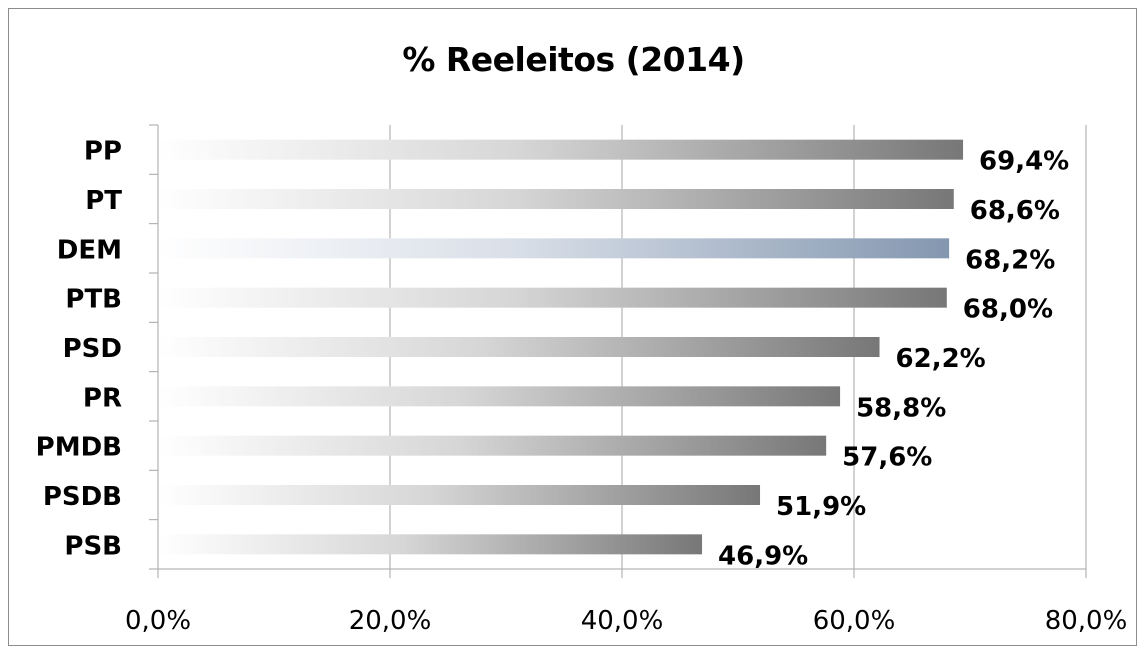 The height and width of the screenshot is (648, 1147). What do you see at coordinates (430, 544) in the screenshot?
I see `bar-psb` at bounding box center [430, 544].